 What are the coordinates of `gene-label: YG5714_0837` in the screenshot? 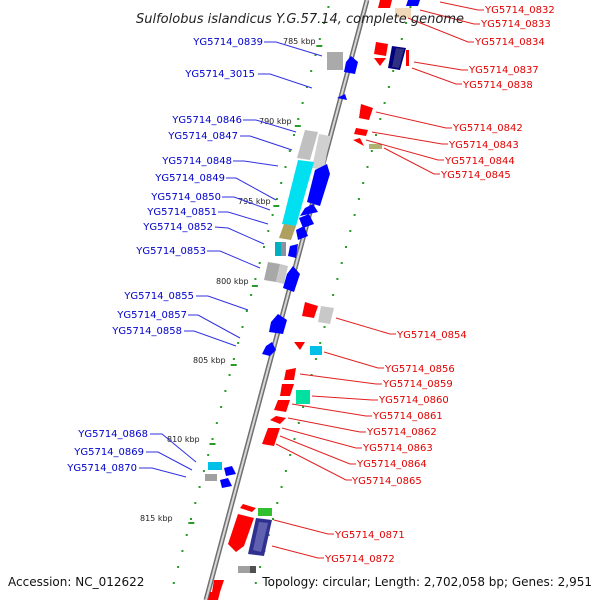 It's located at (503, 70).